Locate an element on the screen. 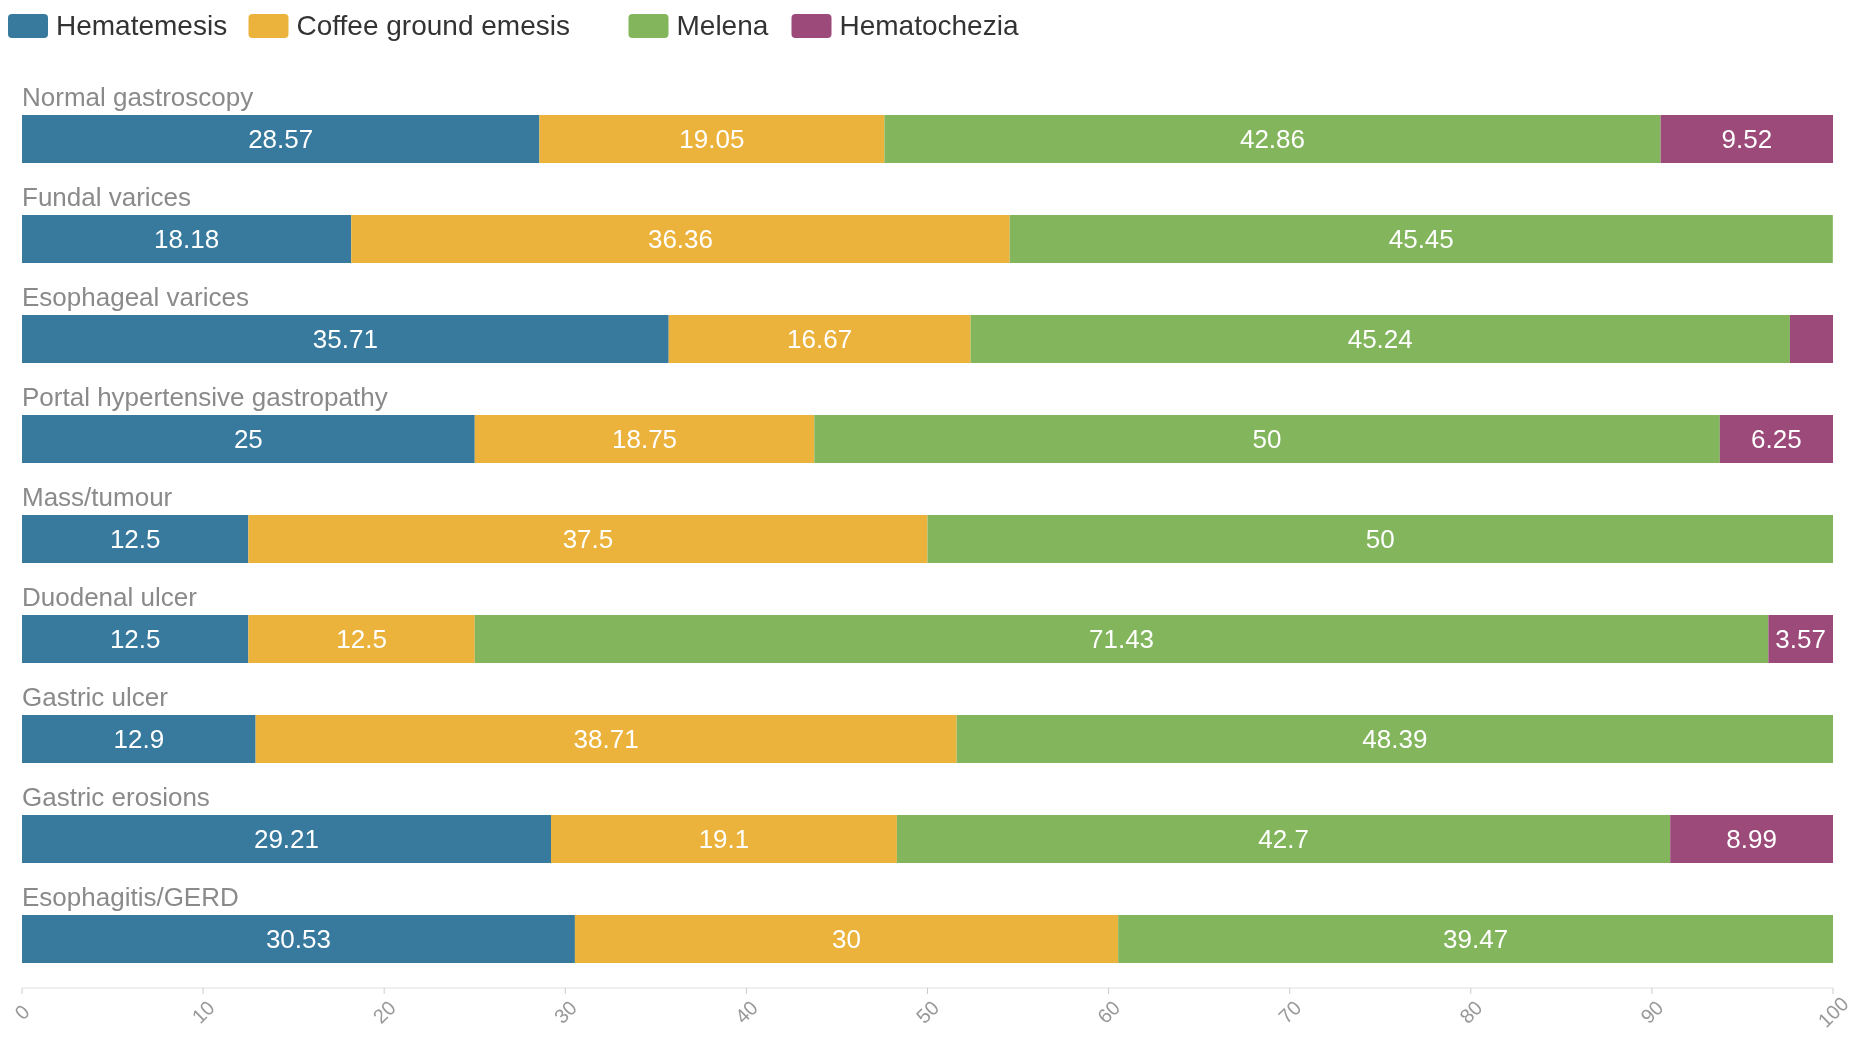  x-tick-label: 100 is located at coordinates (1833, 1012).